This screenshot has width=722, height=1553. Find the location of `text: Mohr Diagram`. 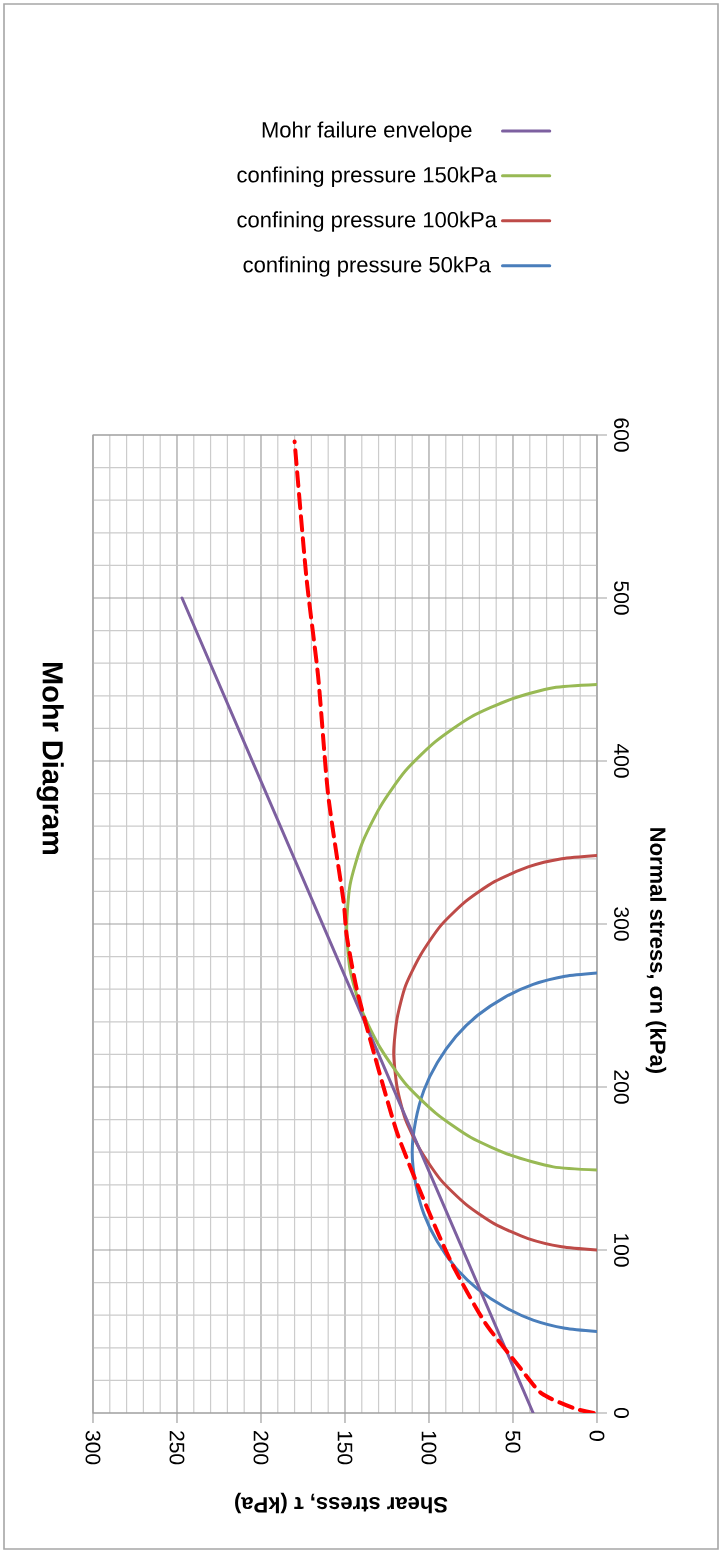

text: Mohr Diagram is located at coordinates (50, 758).